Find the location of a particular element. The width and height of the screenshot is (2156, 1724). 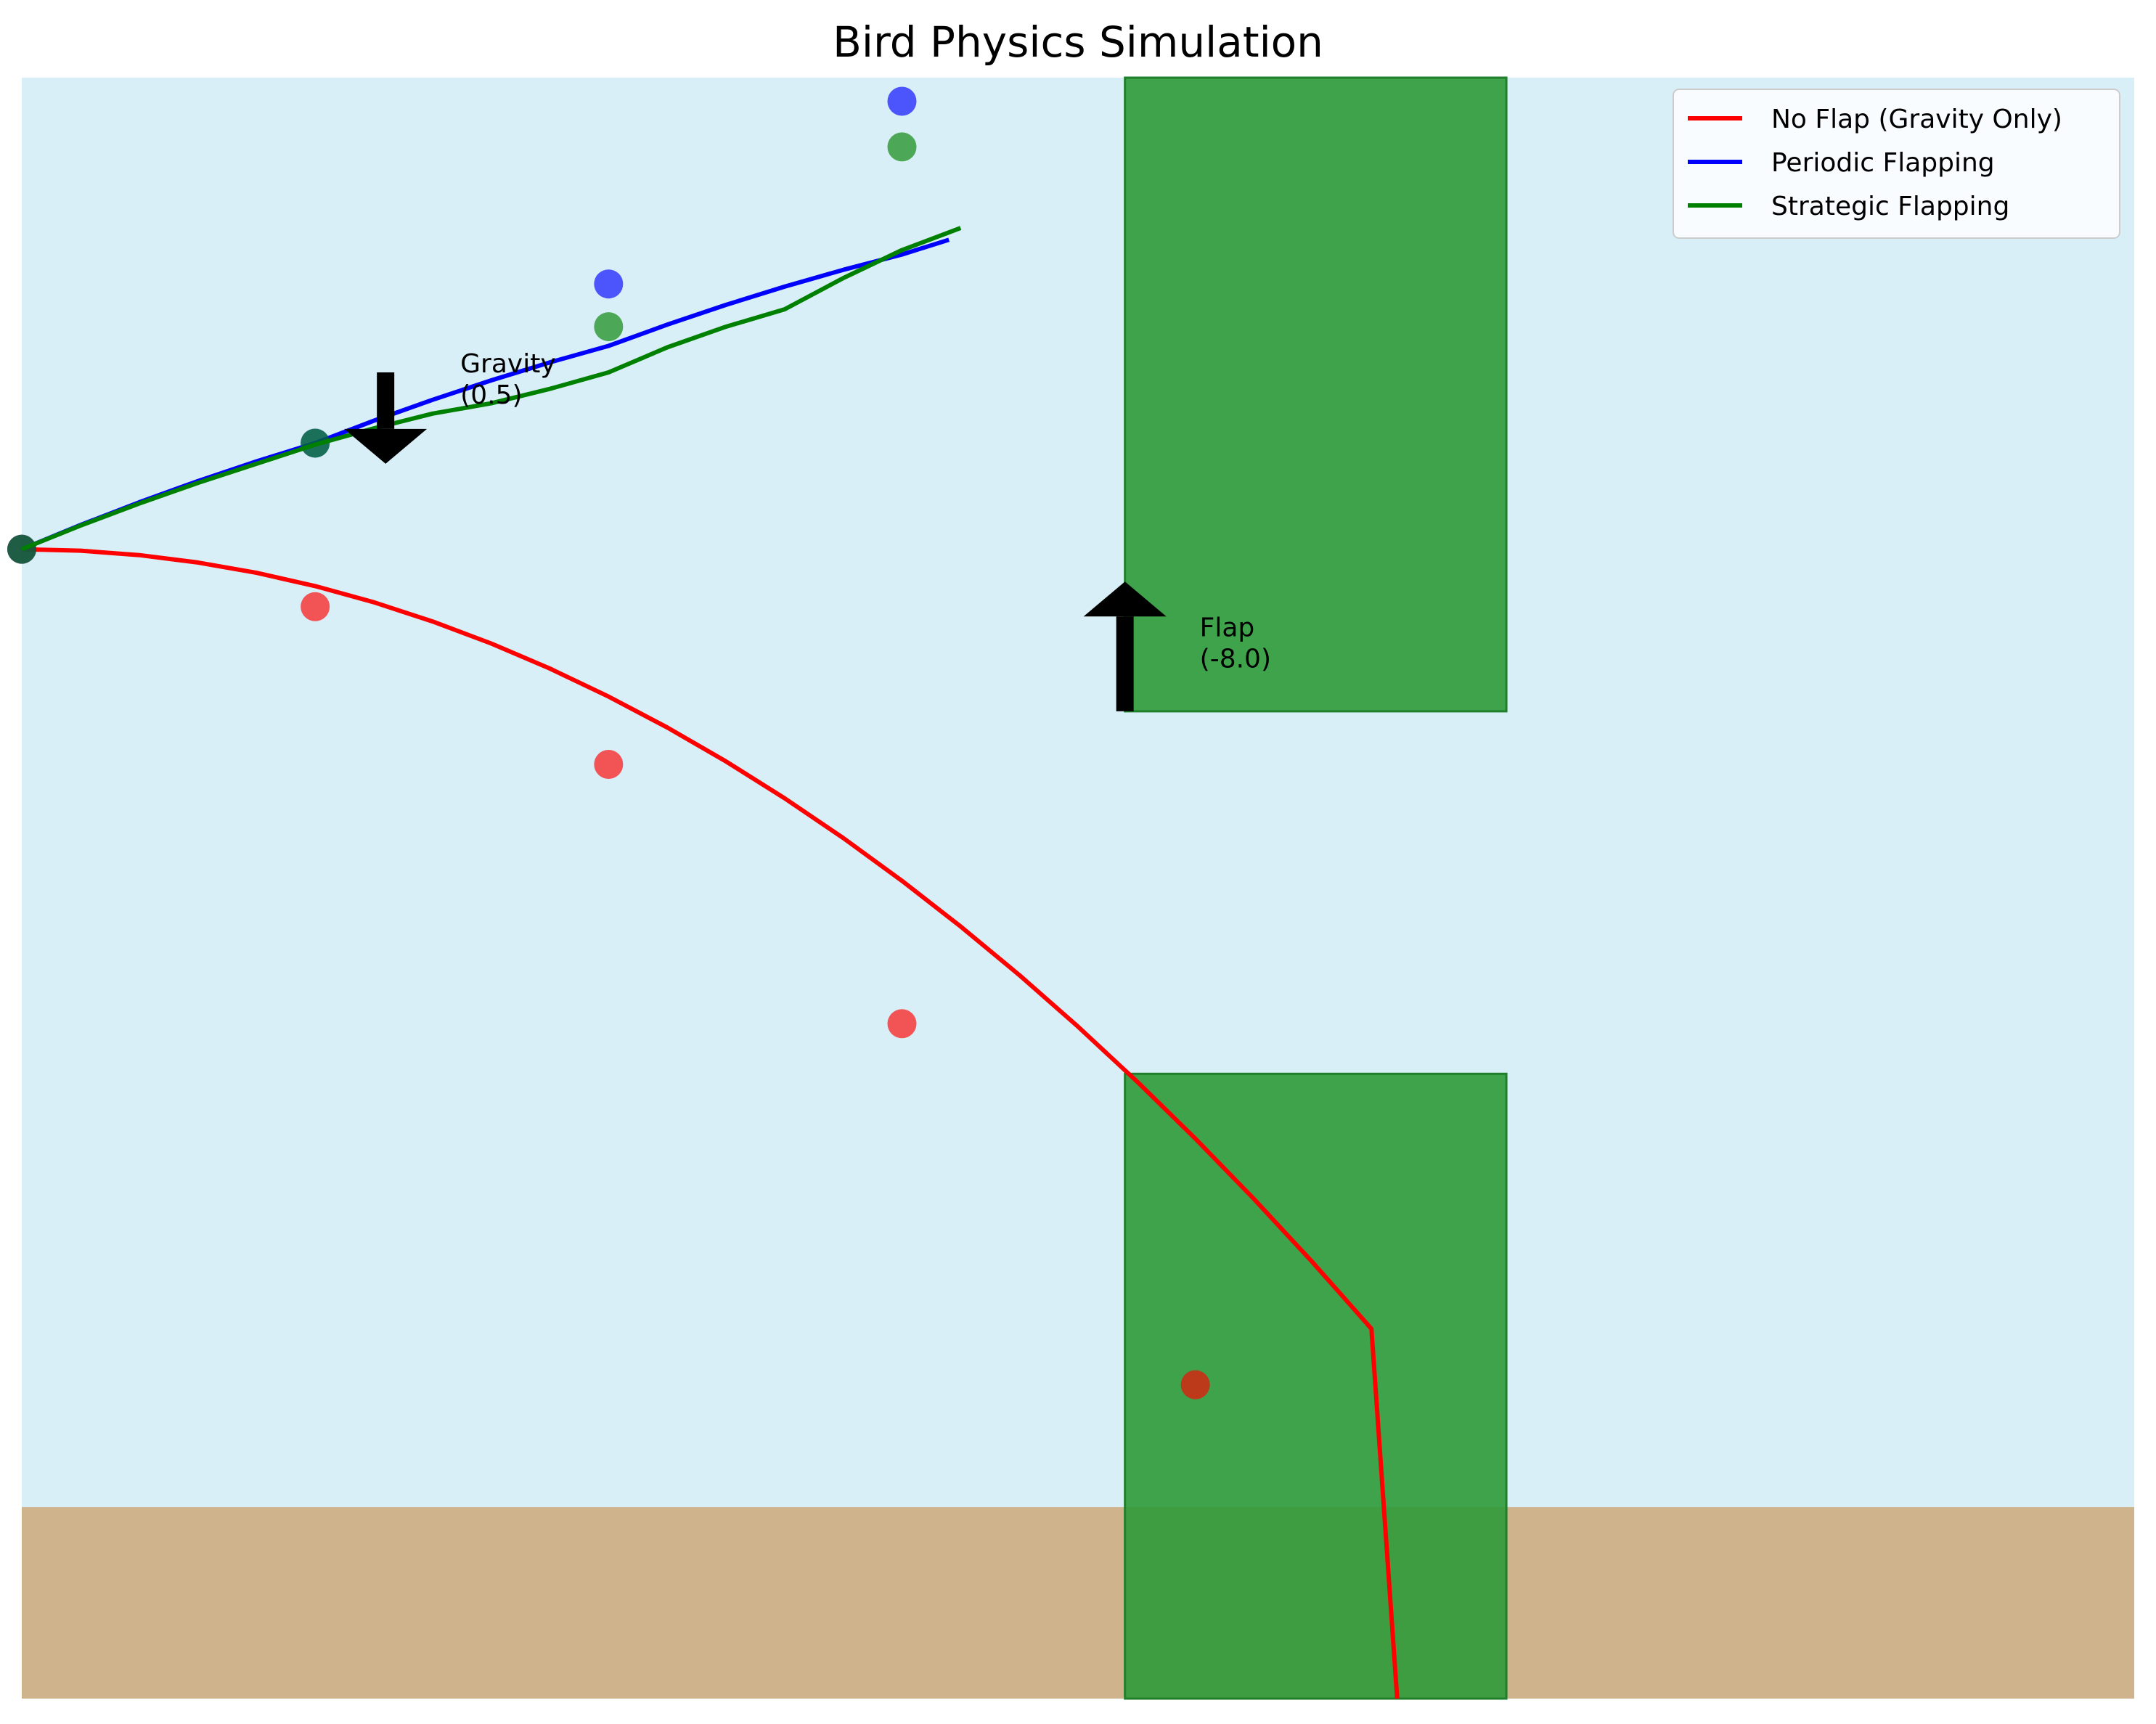

ground is located at coordinates (1078, 1603).